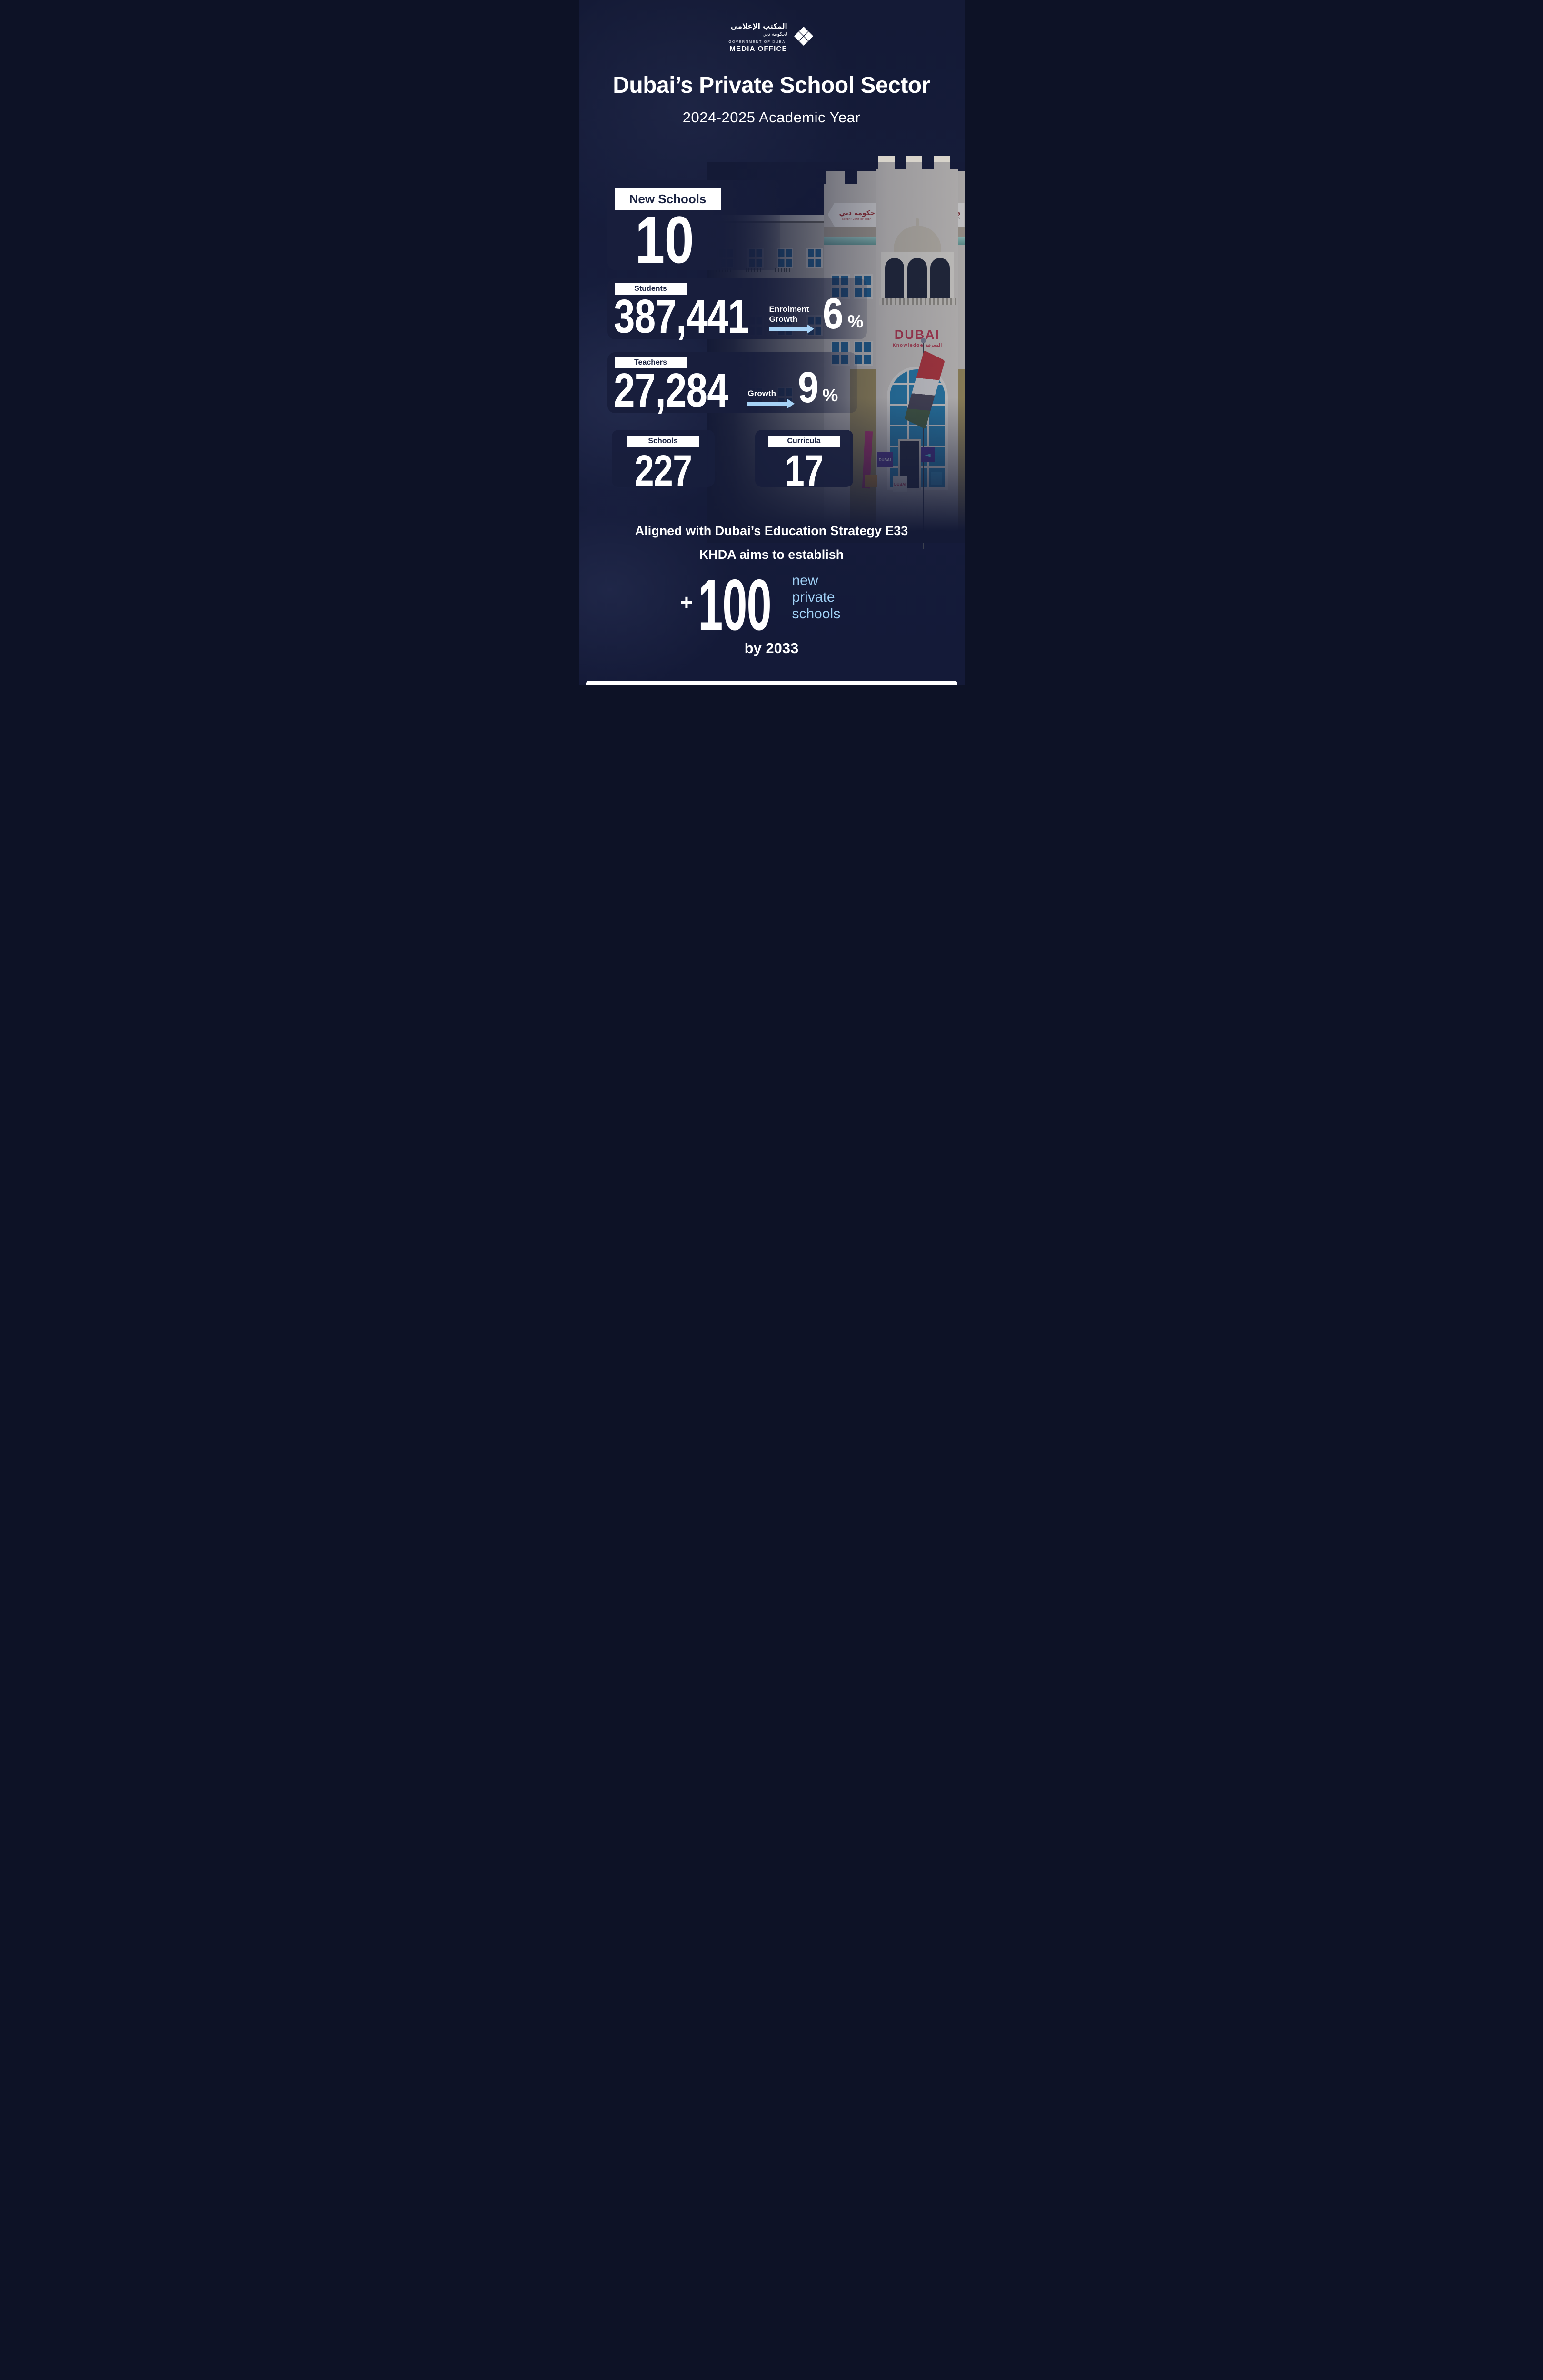  Describe the element at coordinates (650, 362) in the screenshot. I see `teachers-label: Teachers` at that location.